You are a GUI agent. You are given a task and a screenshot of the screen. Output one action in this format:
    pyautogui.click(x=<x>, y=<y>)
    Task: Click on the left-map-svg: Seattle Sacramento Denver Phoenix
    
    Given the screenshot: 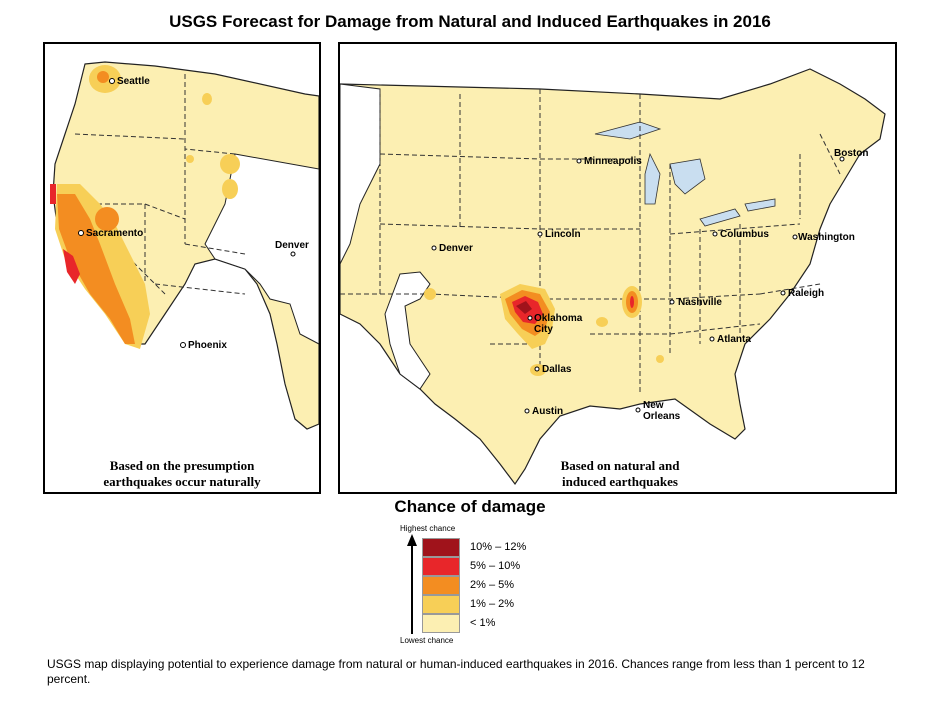 What is the action you would take?
    pyautogui.click(x=184, y=245)
    